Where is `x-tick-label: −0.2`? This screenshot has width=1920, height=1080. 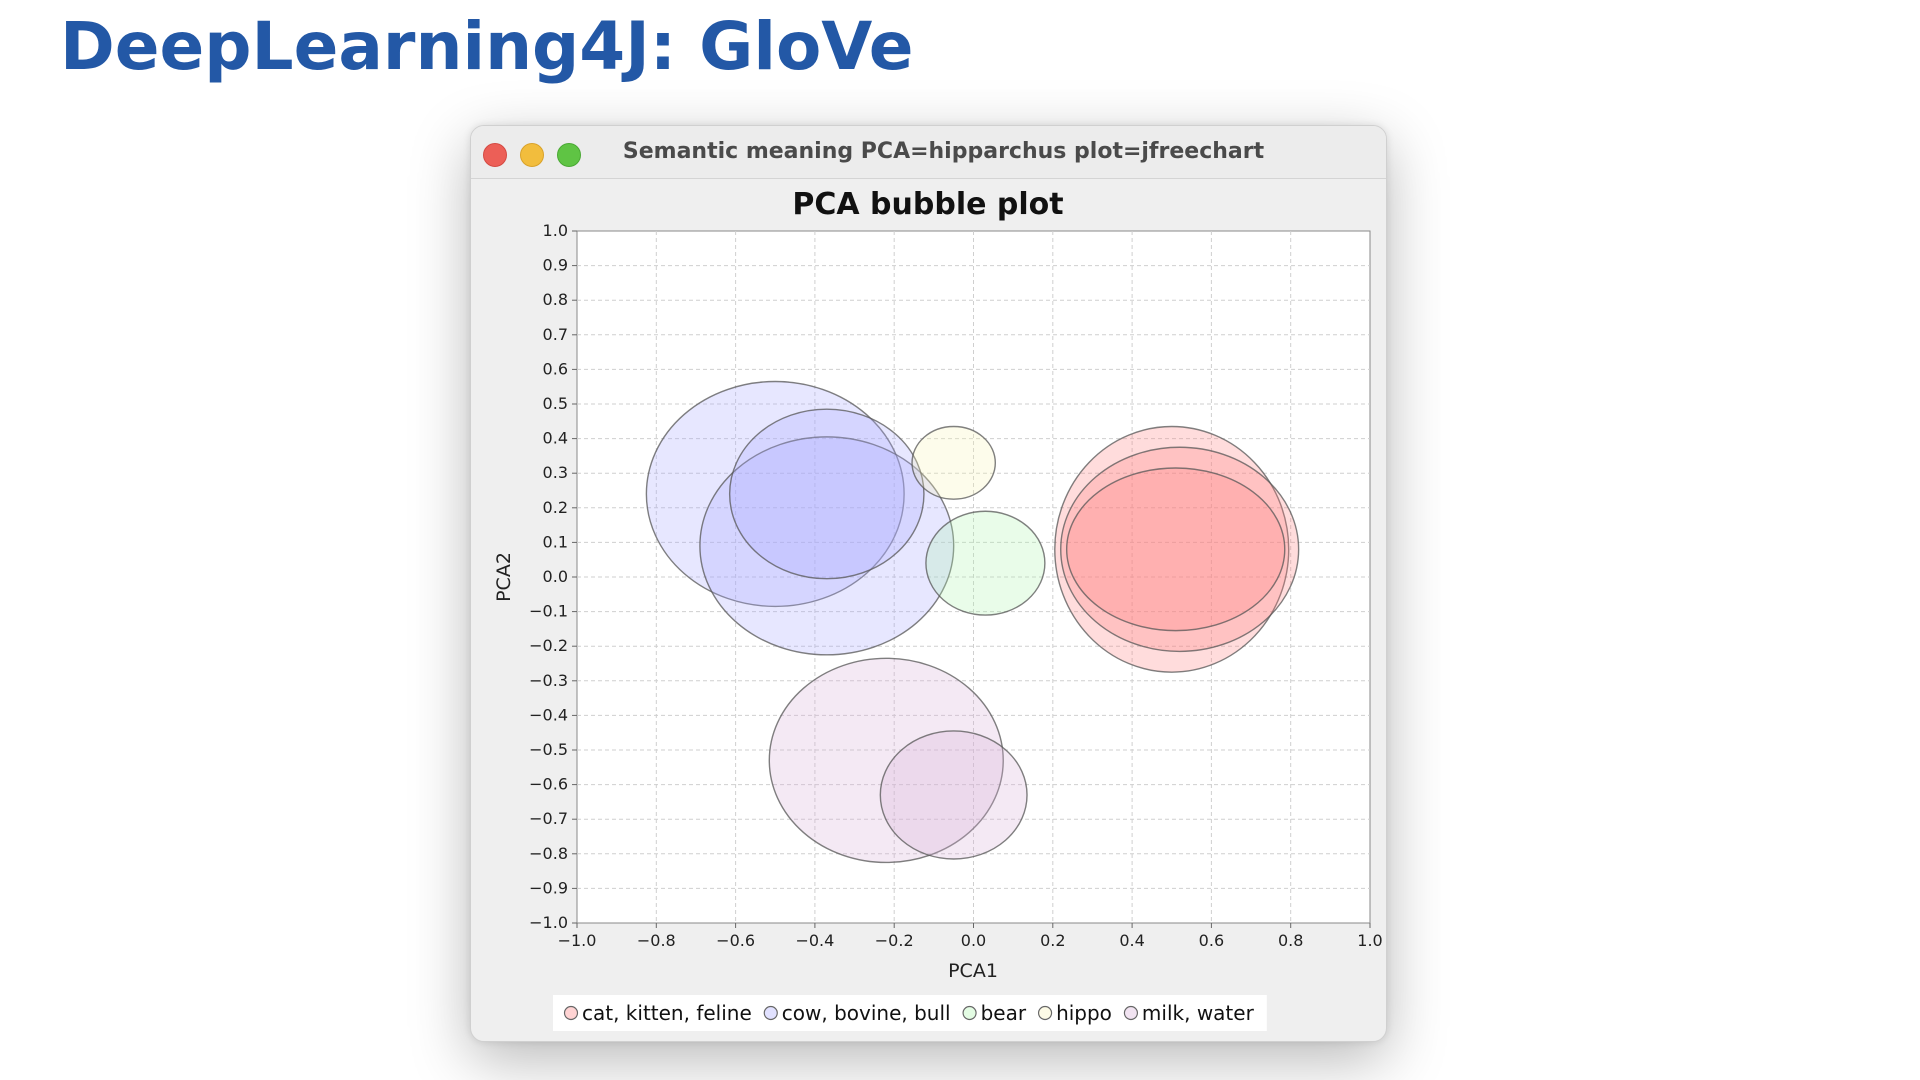 x-tick-label: −0.2 is located at coordinates (894, 940).